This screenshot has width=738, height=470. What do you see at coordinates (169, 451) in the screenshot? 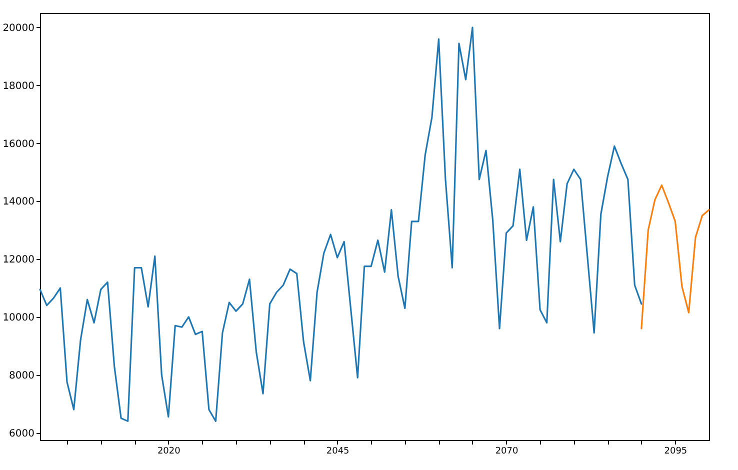
I see `x-tick-label: 2020` at bounding box center [169, 451].